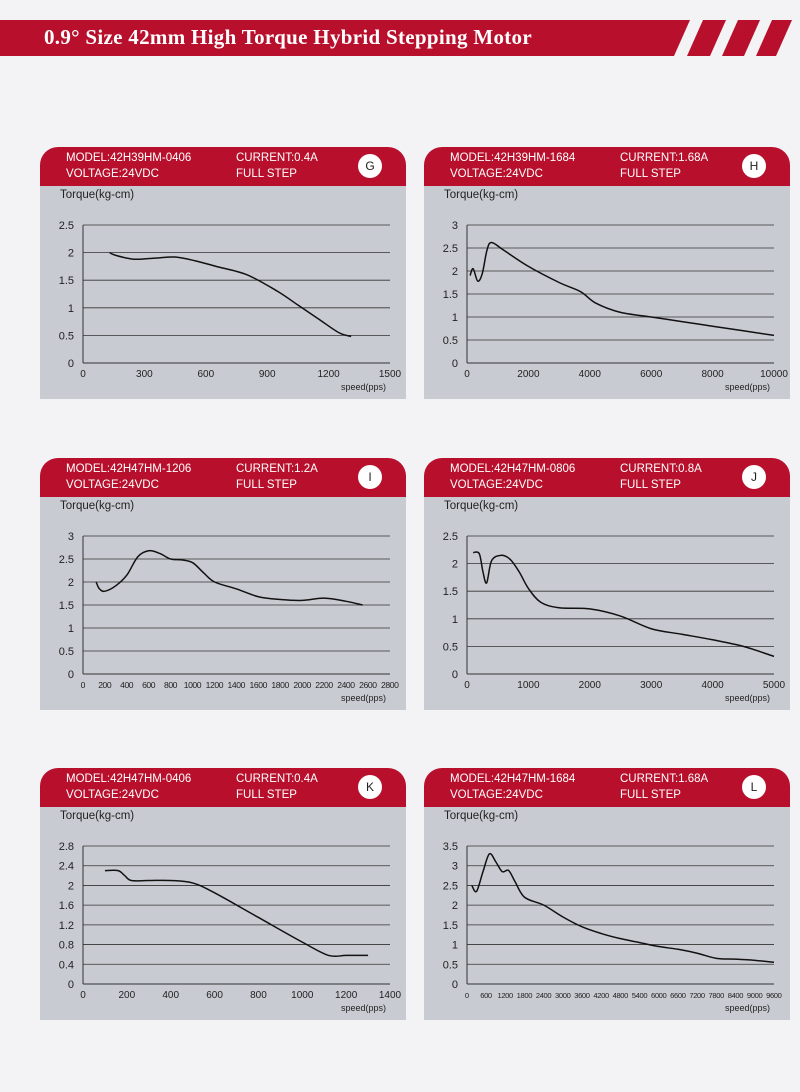 The height and width of the screenshot is (1092, 800). What do you see at coordinates (664, 779) in the screenshot?
I see `current-label: CURRENT:1.68A` at bounding box center [664, 779].